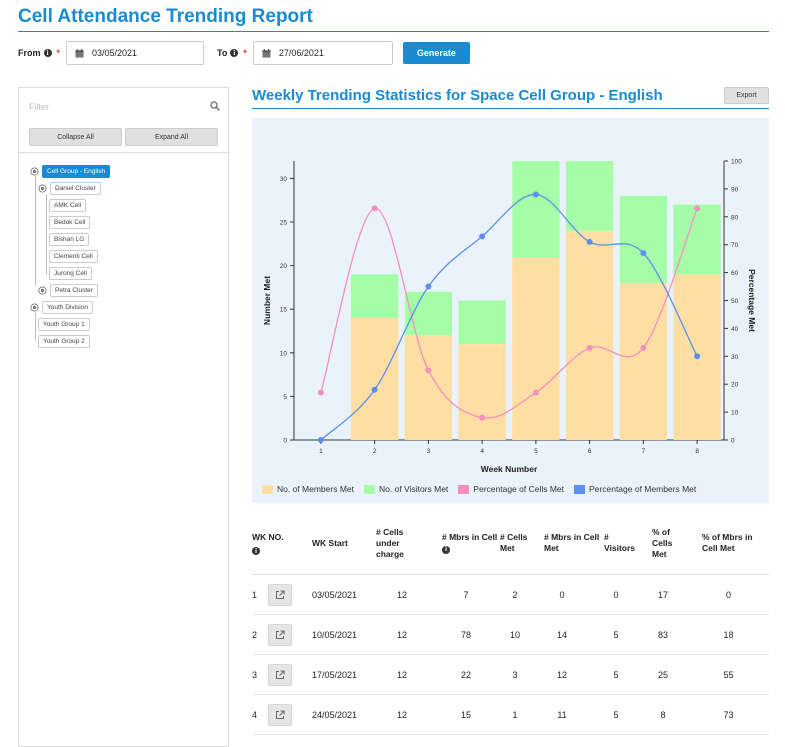  I want to click on tree-filter-input: Filter, so click(124, 107).